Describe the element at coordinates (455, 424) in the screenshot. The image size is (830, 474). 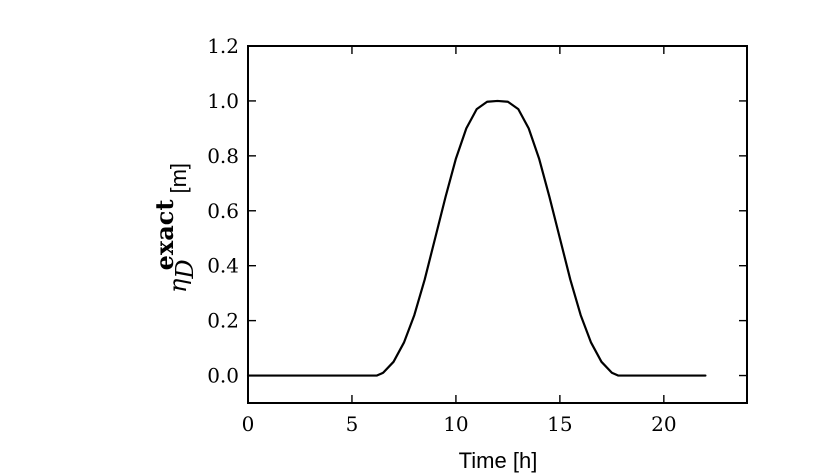
I see `x-tick-label: 10` at that location.